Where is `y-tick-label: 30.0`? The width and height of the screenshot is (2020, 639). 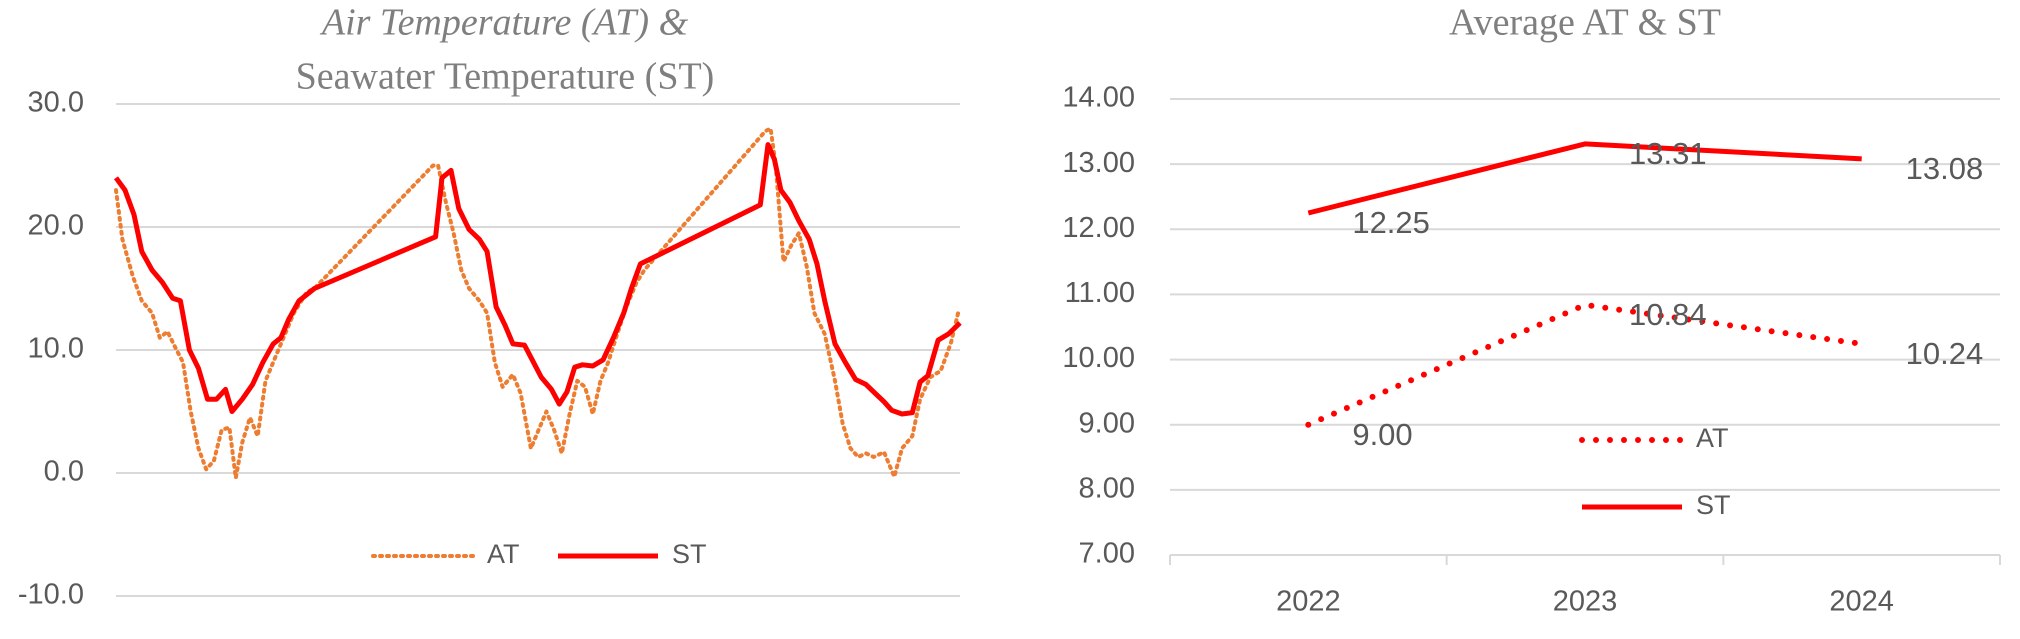 y-tick-label: 30.0 is located at coordinates (56, 103).